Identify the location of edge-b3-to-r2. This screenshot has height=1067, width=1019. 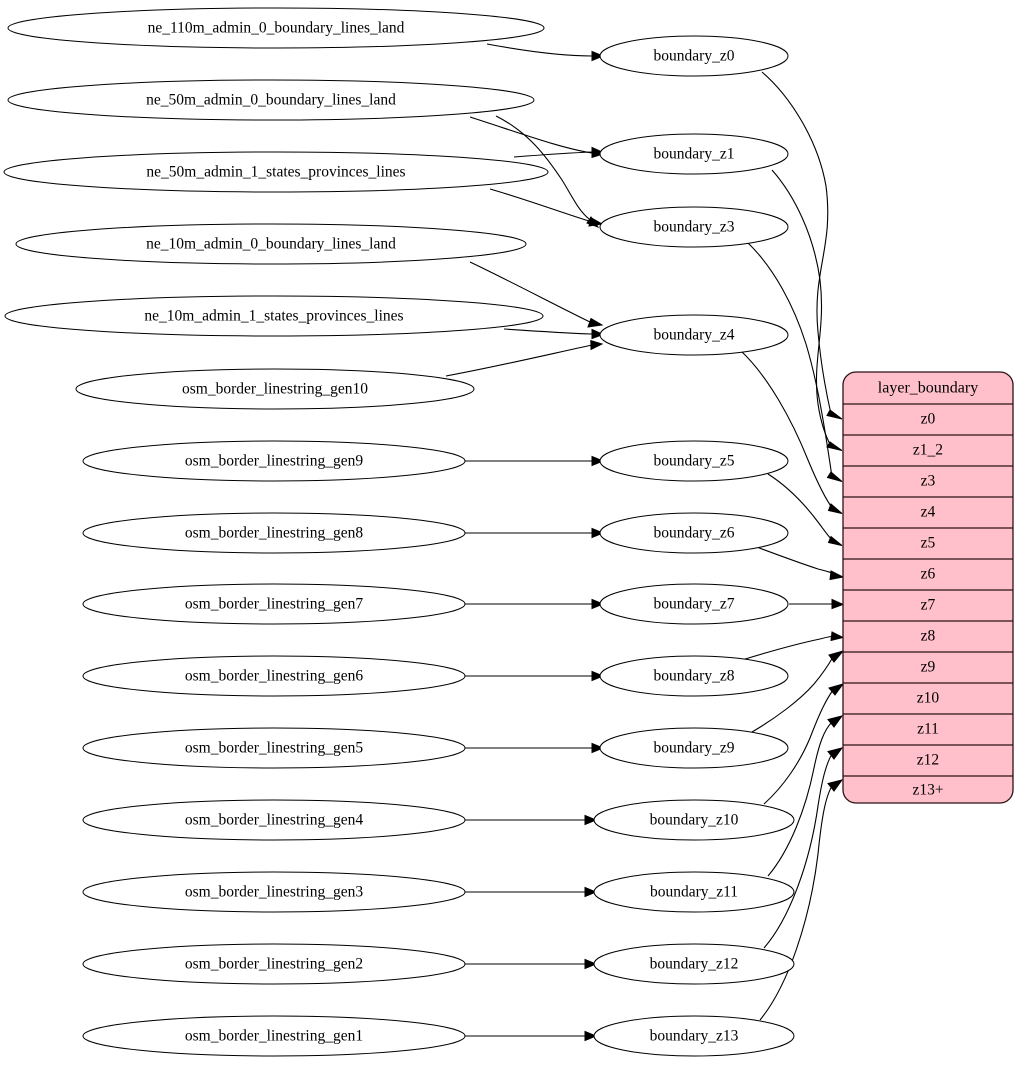
(795, 362).